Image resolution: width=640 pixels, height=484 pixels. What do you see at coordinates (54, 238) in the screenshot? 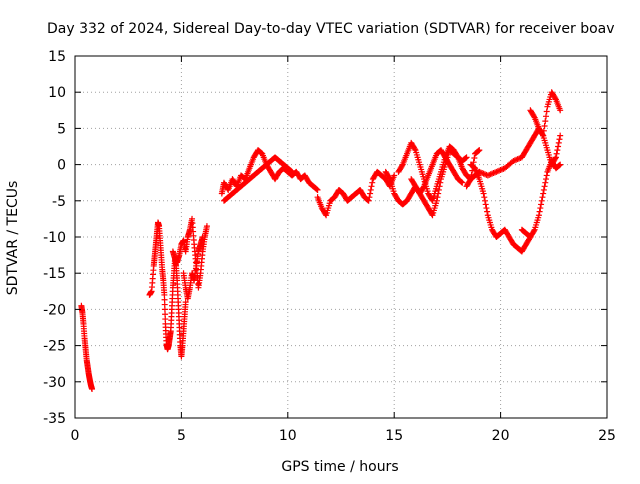
I see `y-tick-label: -10` at bounding box center [54, 238].